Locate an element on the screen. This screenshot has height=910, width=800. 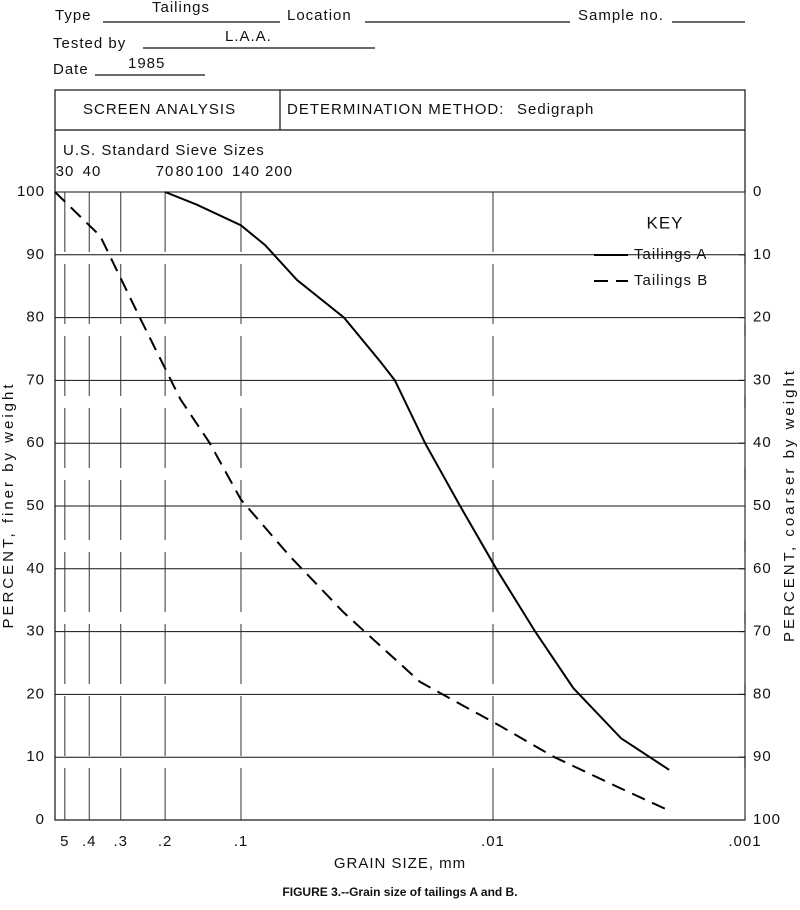
y2-tick-label: 10 is located at coordinates (762, 254).